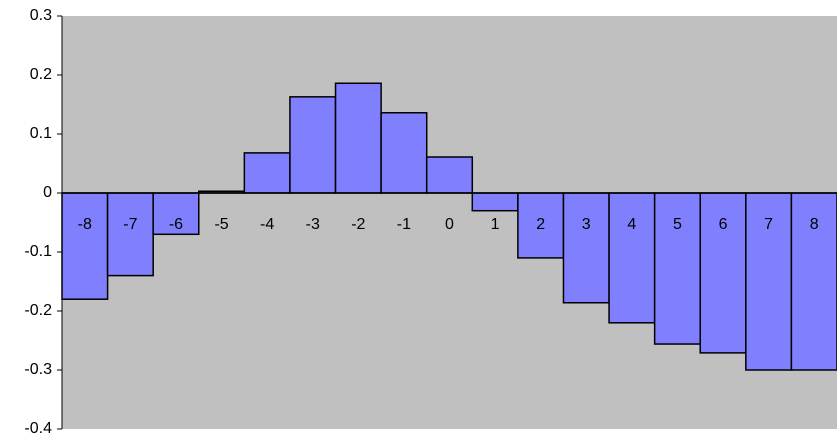 The height and width of the screenshot is (440, 837). Describe the element at coordinates (176, 224) in the screenshot. I see `x-tick-label: -6` at that location.